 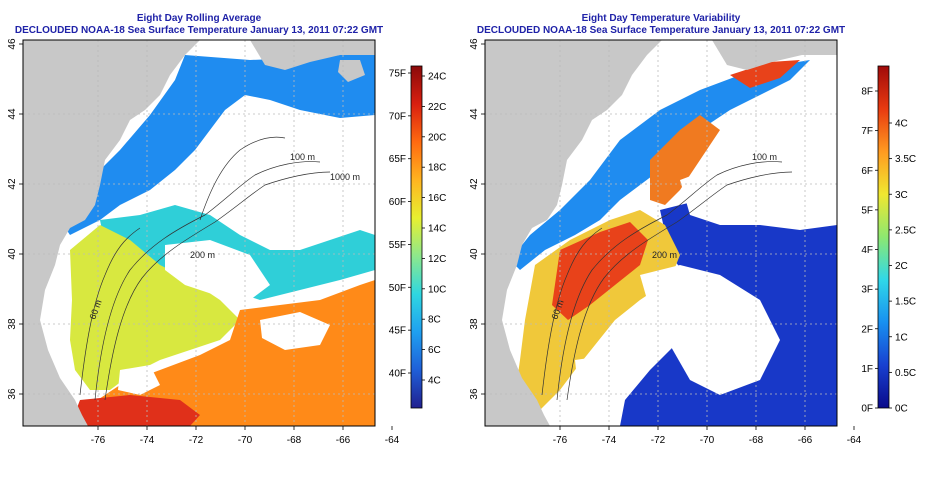 What do you see at coordinates (437, 289) in the screenshot?
I see `colorbar-c-label: 10C` at bounding box center [437, 289].